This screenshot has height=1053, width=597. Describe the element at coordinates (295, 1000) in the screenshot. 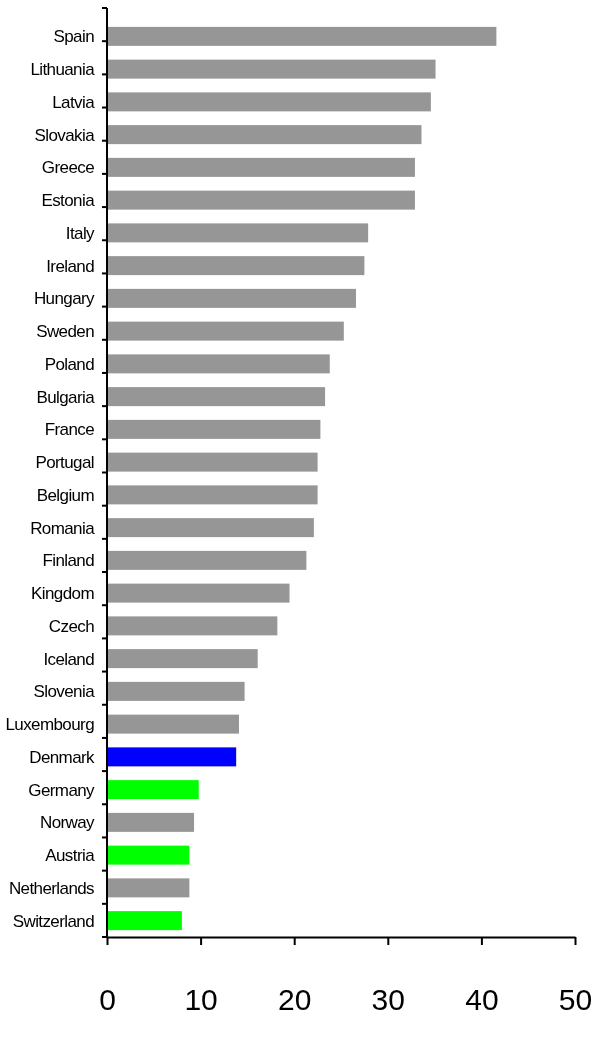

I see `x-tick-label: 20` at that location.